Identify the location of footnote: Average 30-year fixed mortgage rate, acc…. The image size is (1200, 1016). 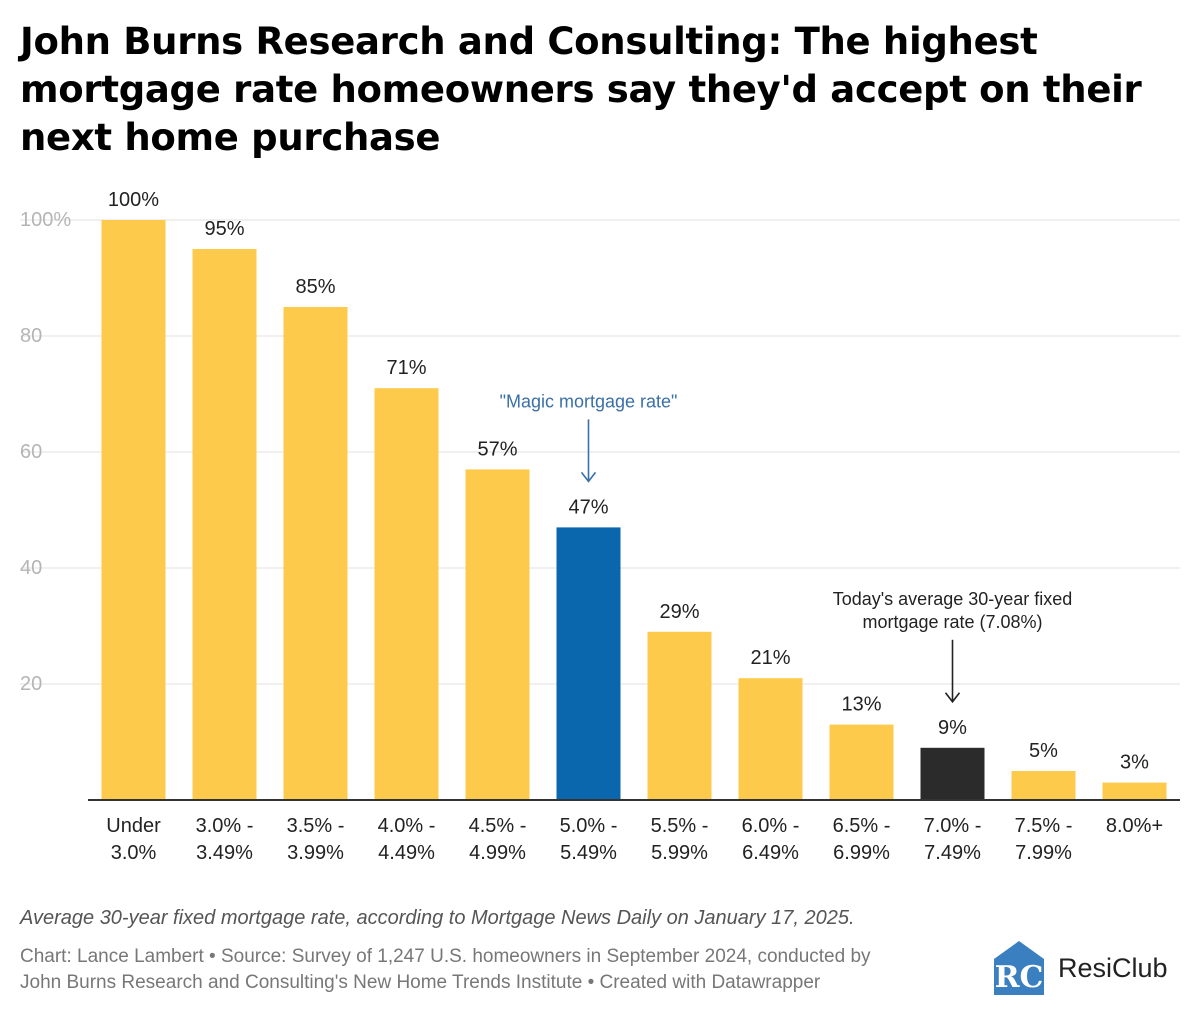
(437, 918).